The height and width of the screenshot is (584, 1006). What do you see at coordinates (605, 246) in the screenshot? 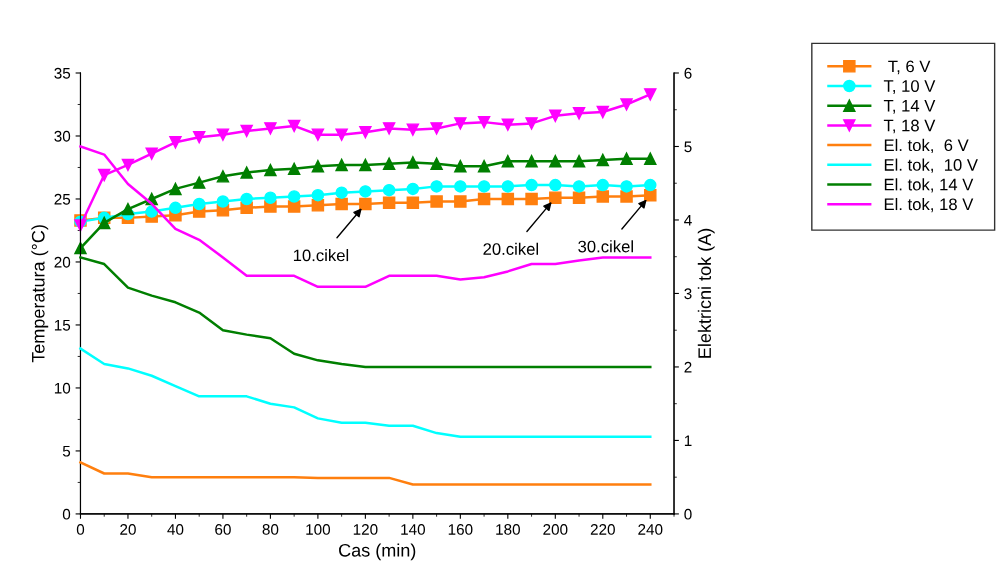
I see `annotation: 30.cikel` at bounding box center [605, 246].